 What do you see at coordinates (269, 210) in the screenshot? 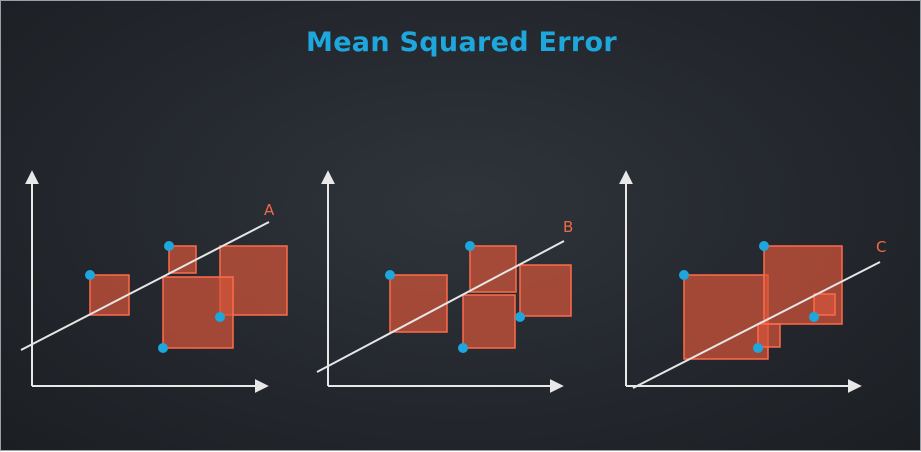
I see `panel-label-a: A` at bounding box center [269, 210].